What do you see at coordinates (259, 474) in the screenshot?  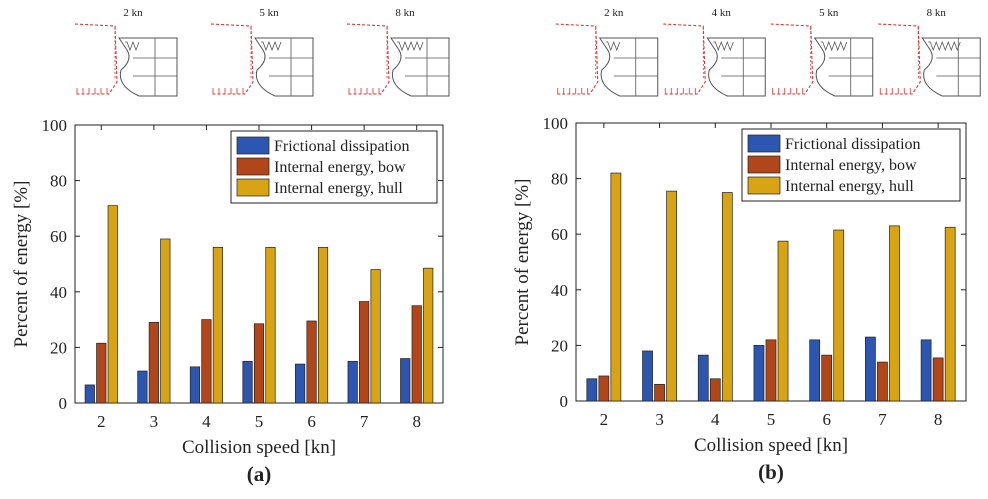 I see `panel-label: (a)` at bounding box center [259, 474].